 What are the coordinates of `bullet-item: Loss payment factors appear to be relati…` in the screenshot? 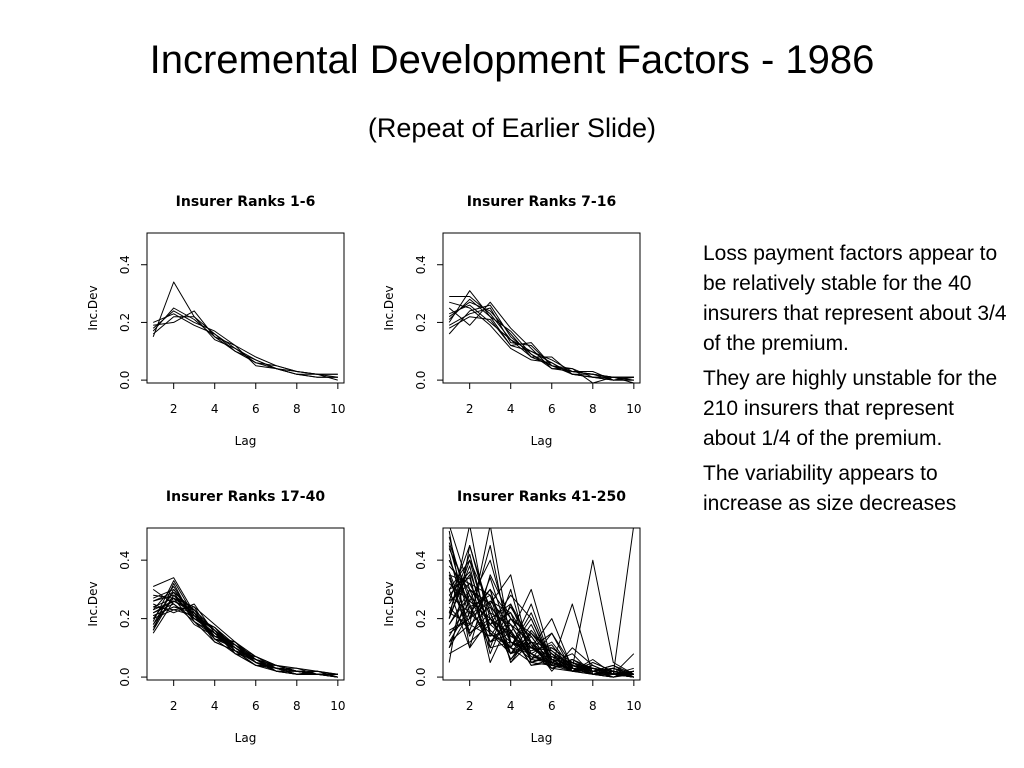 It's located at (855, 299).